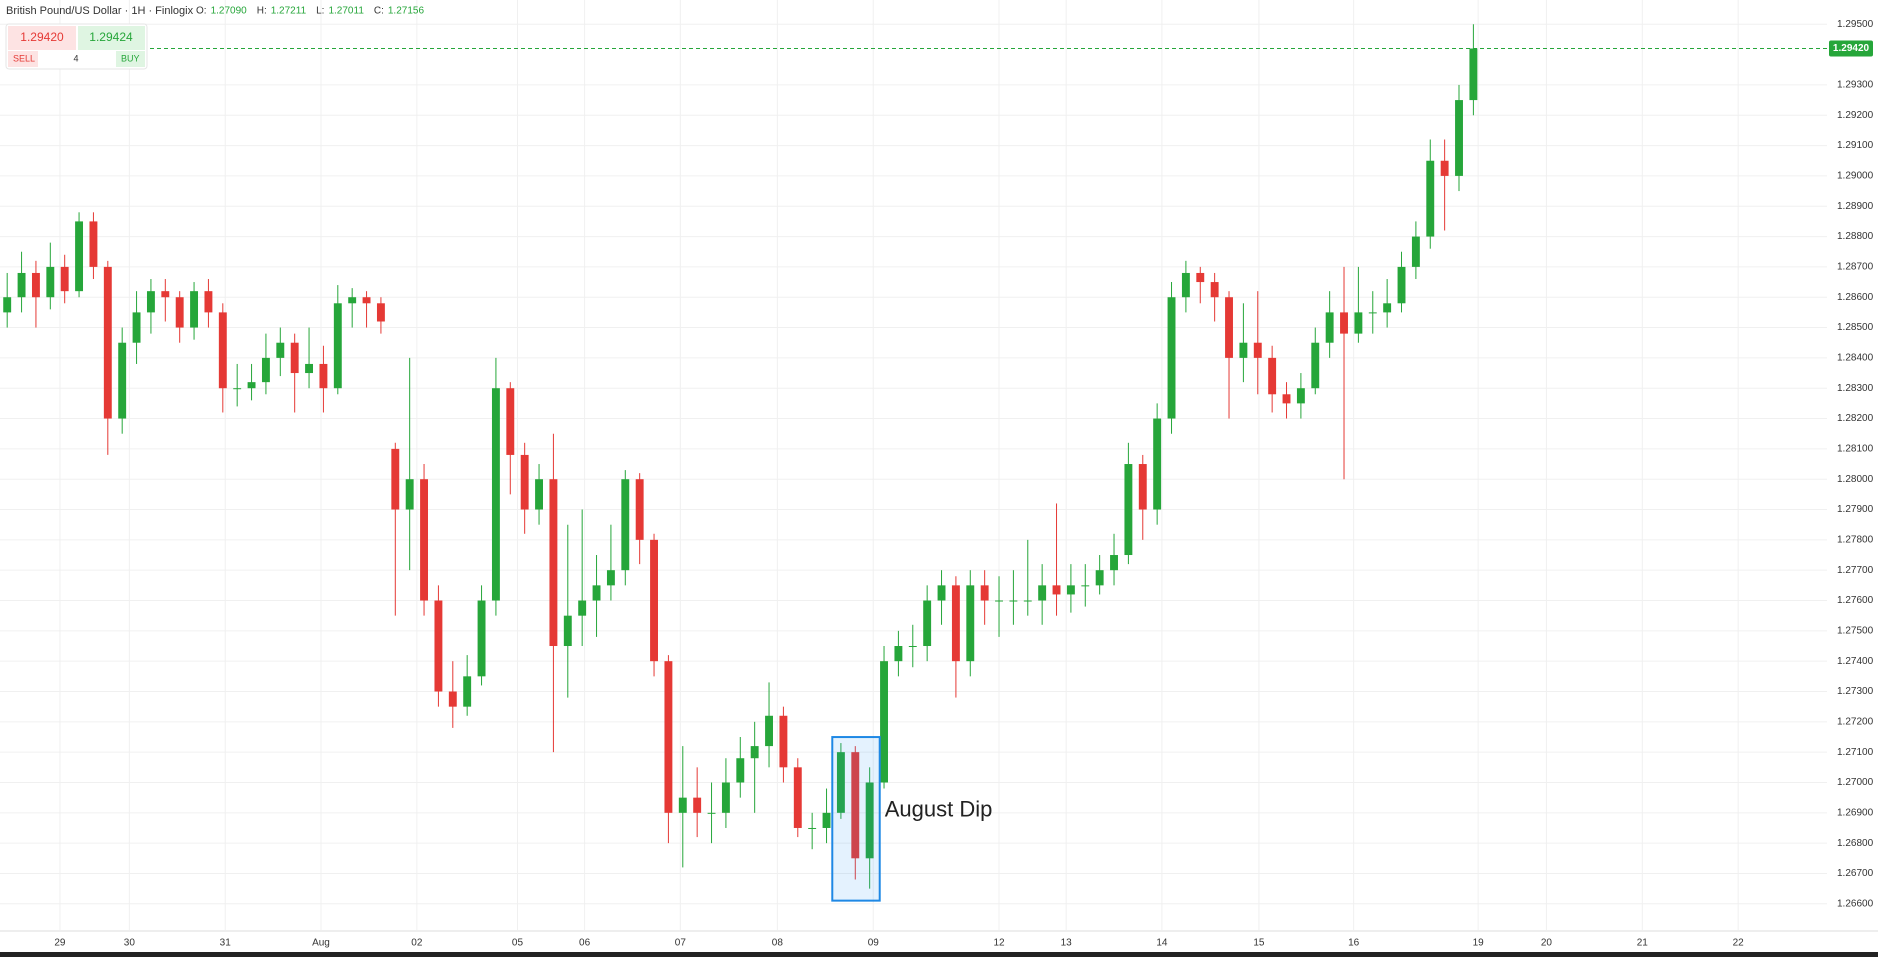  What do you see at coordinates (1259, 943) in the screenshot?
I see `x-tick-label: 15` at bounding box center [1259, 943].